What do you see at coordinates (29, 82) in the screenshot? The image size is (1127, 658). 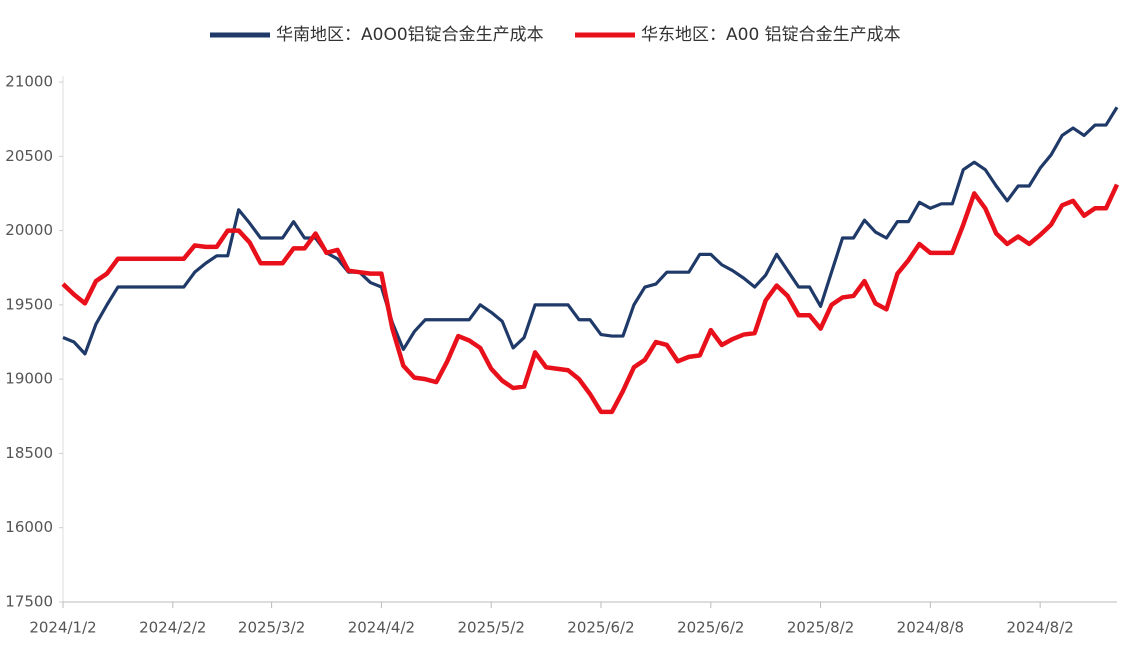 I see `y-tick-label: 21000` at bounding box center [29, 82].